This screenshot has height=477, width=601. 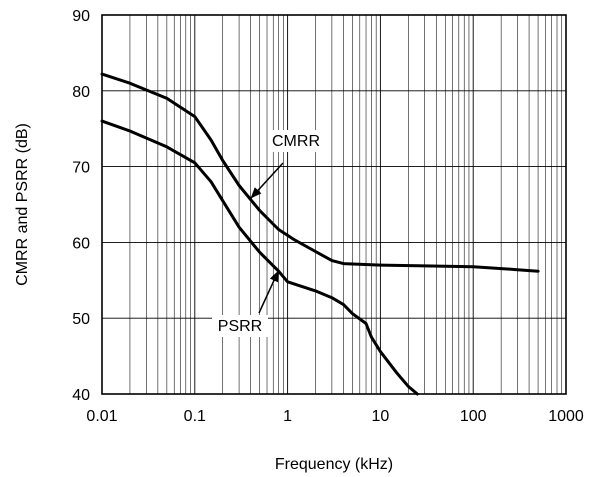 What do you see at coordinates (287, 416) in the screenshot?
I see `x-tick-label: 1` at bounding box center [287, 416].